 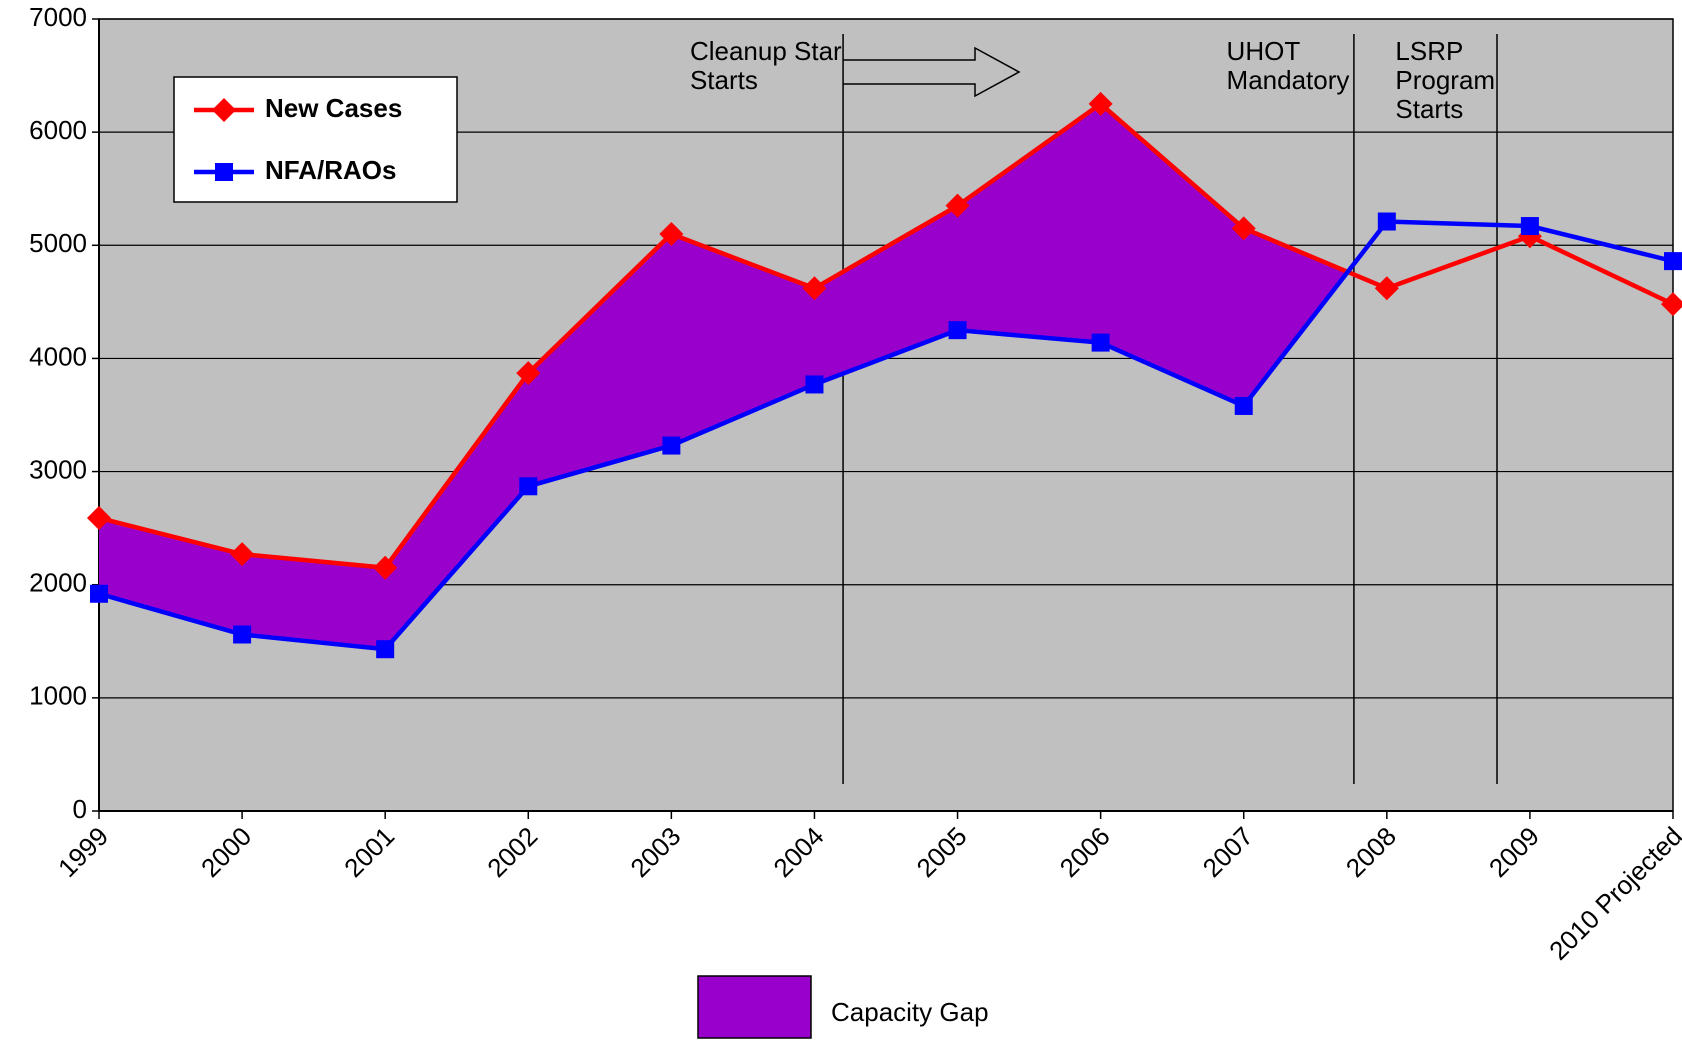 I want to click on x-tick-label: 2000, so click(x=226, y=852).